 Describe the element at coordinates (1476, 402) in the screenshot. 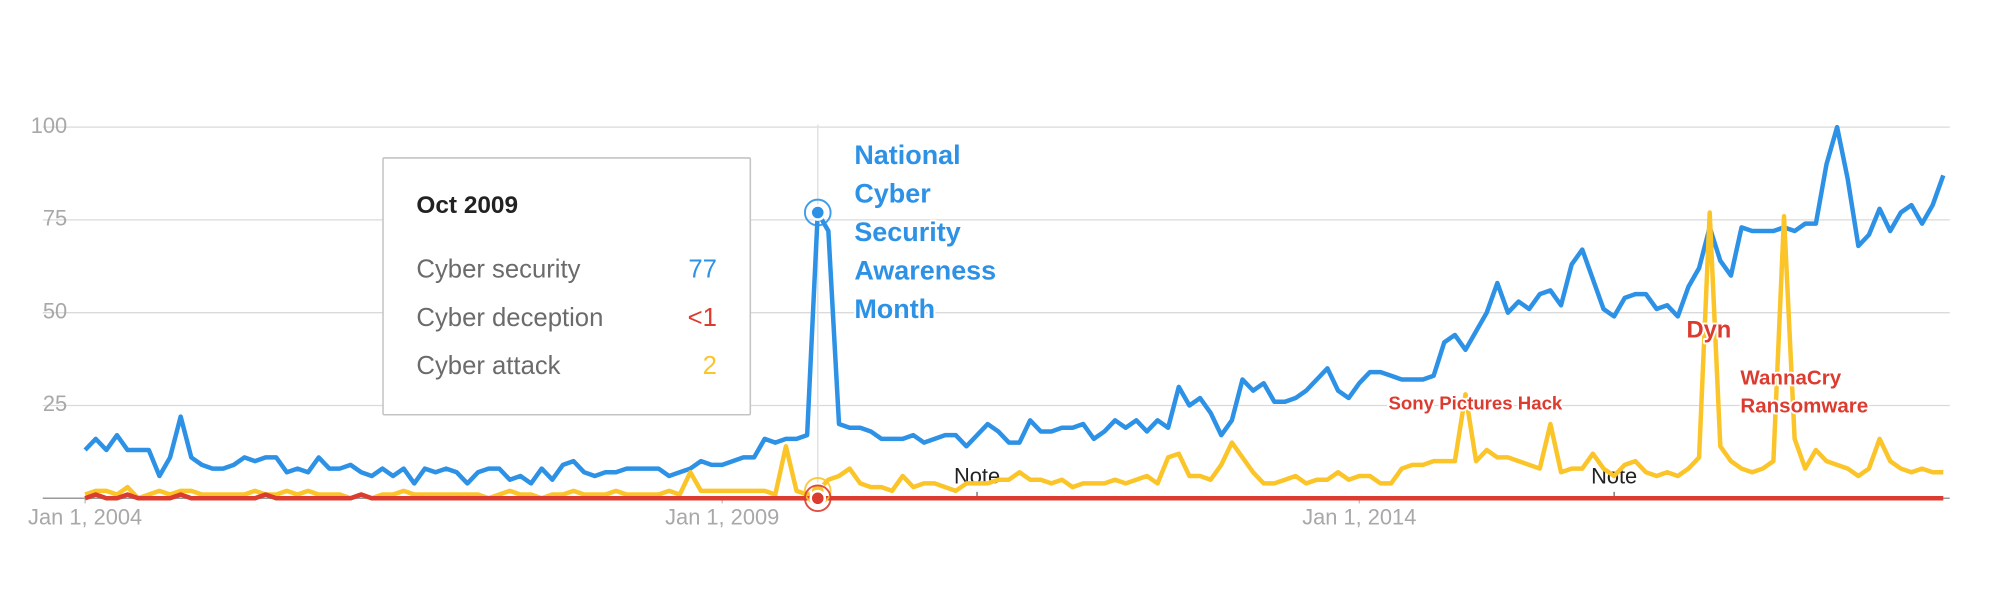

I see `annotation: Sony Pictures Hack` at that location.